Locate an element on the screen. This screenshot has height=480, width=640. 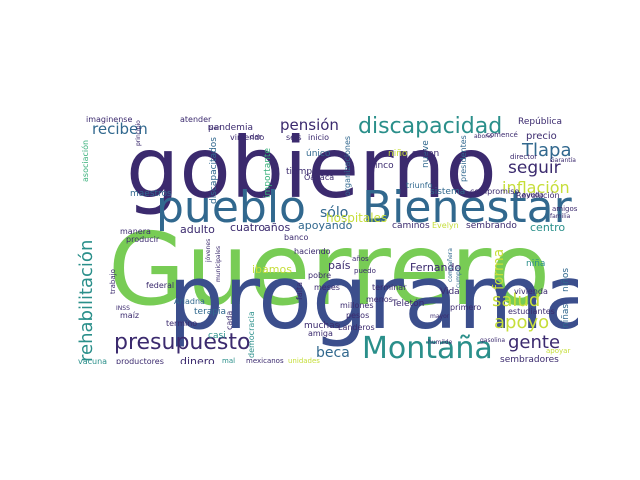
word-muchas: muchas is located at coordinates (322, 326).